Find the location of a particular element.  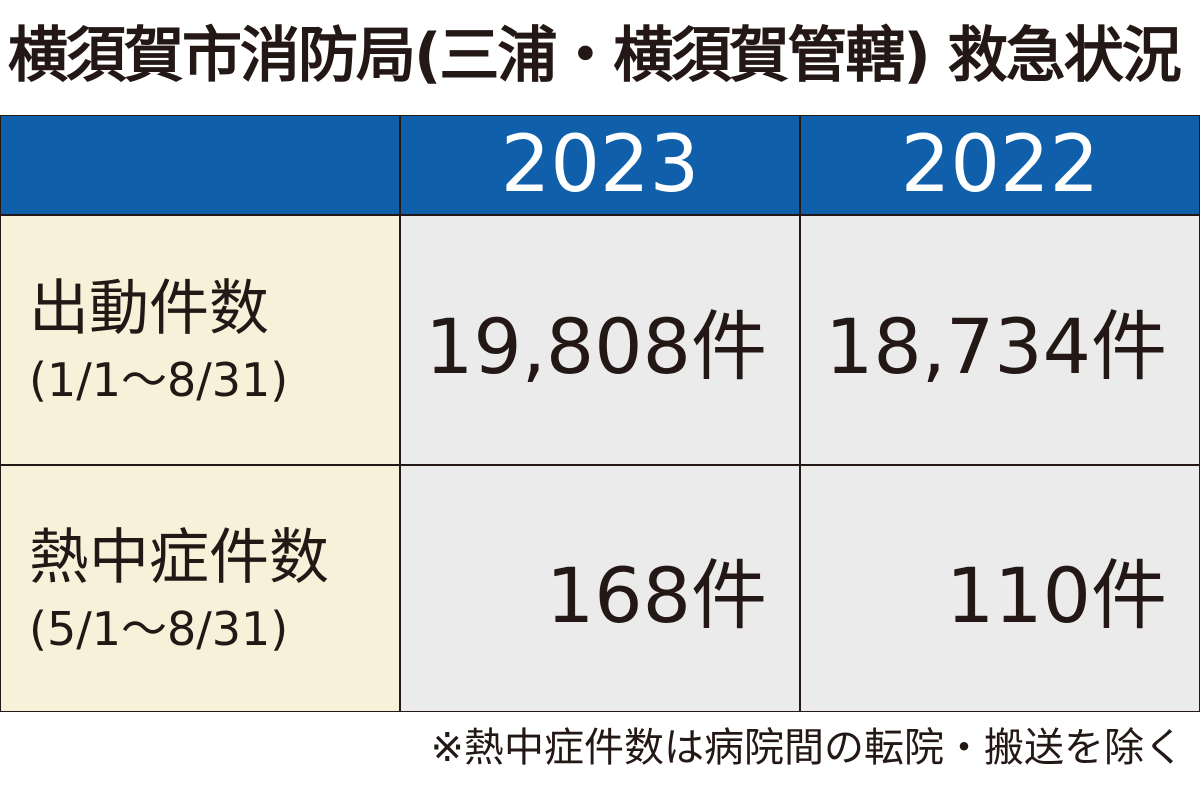

row-label: 熱中症件数 is located at coordinates (179, 557).